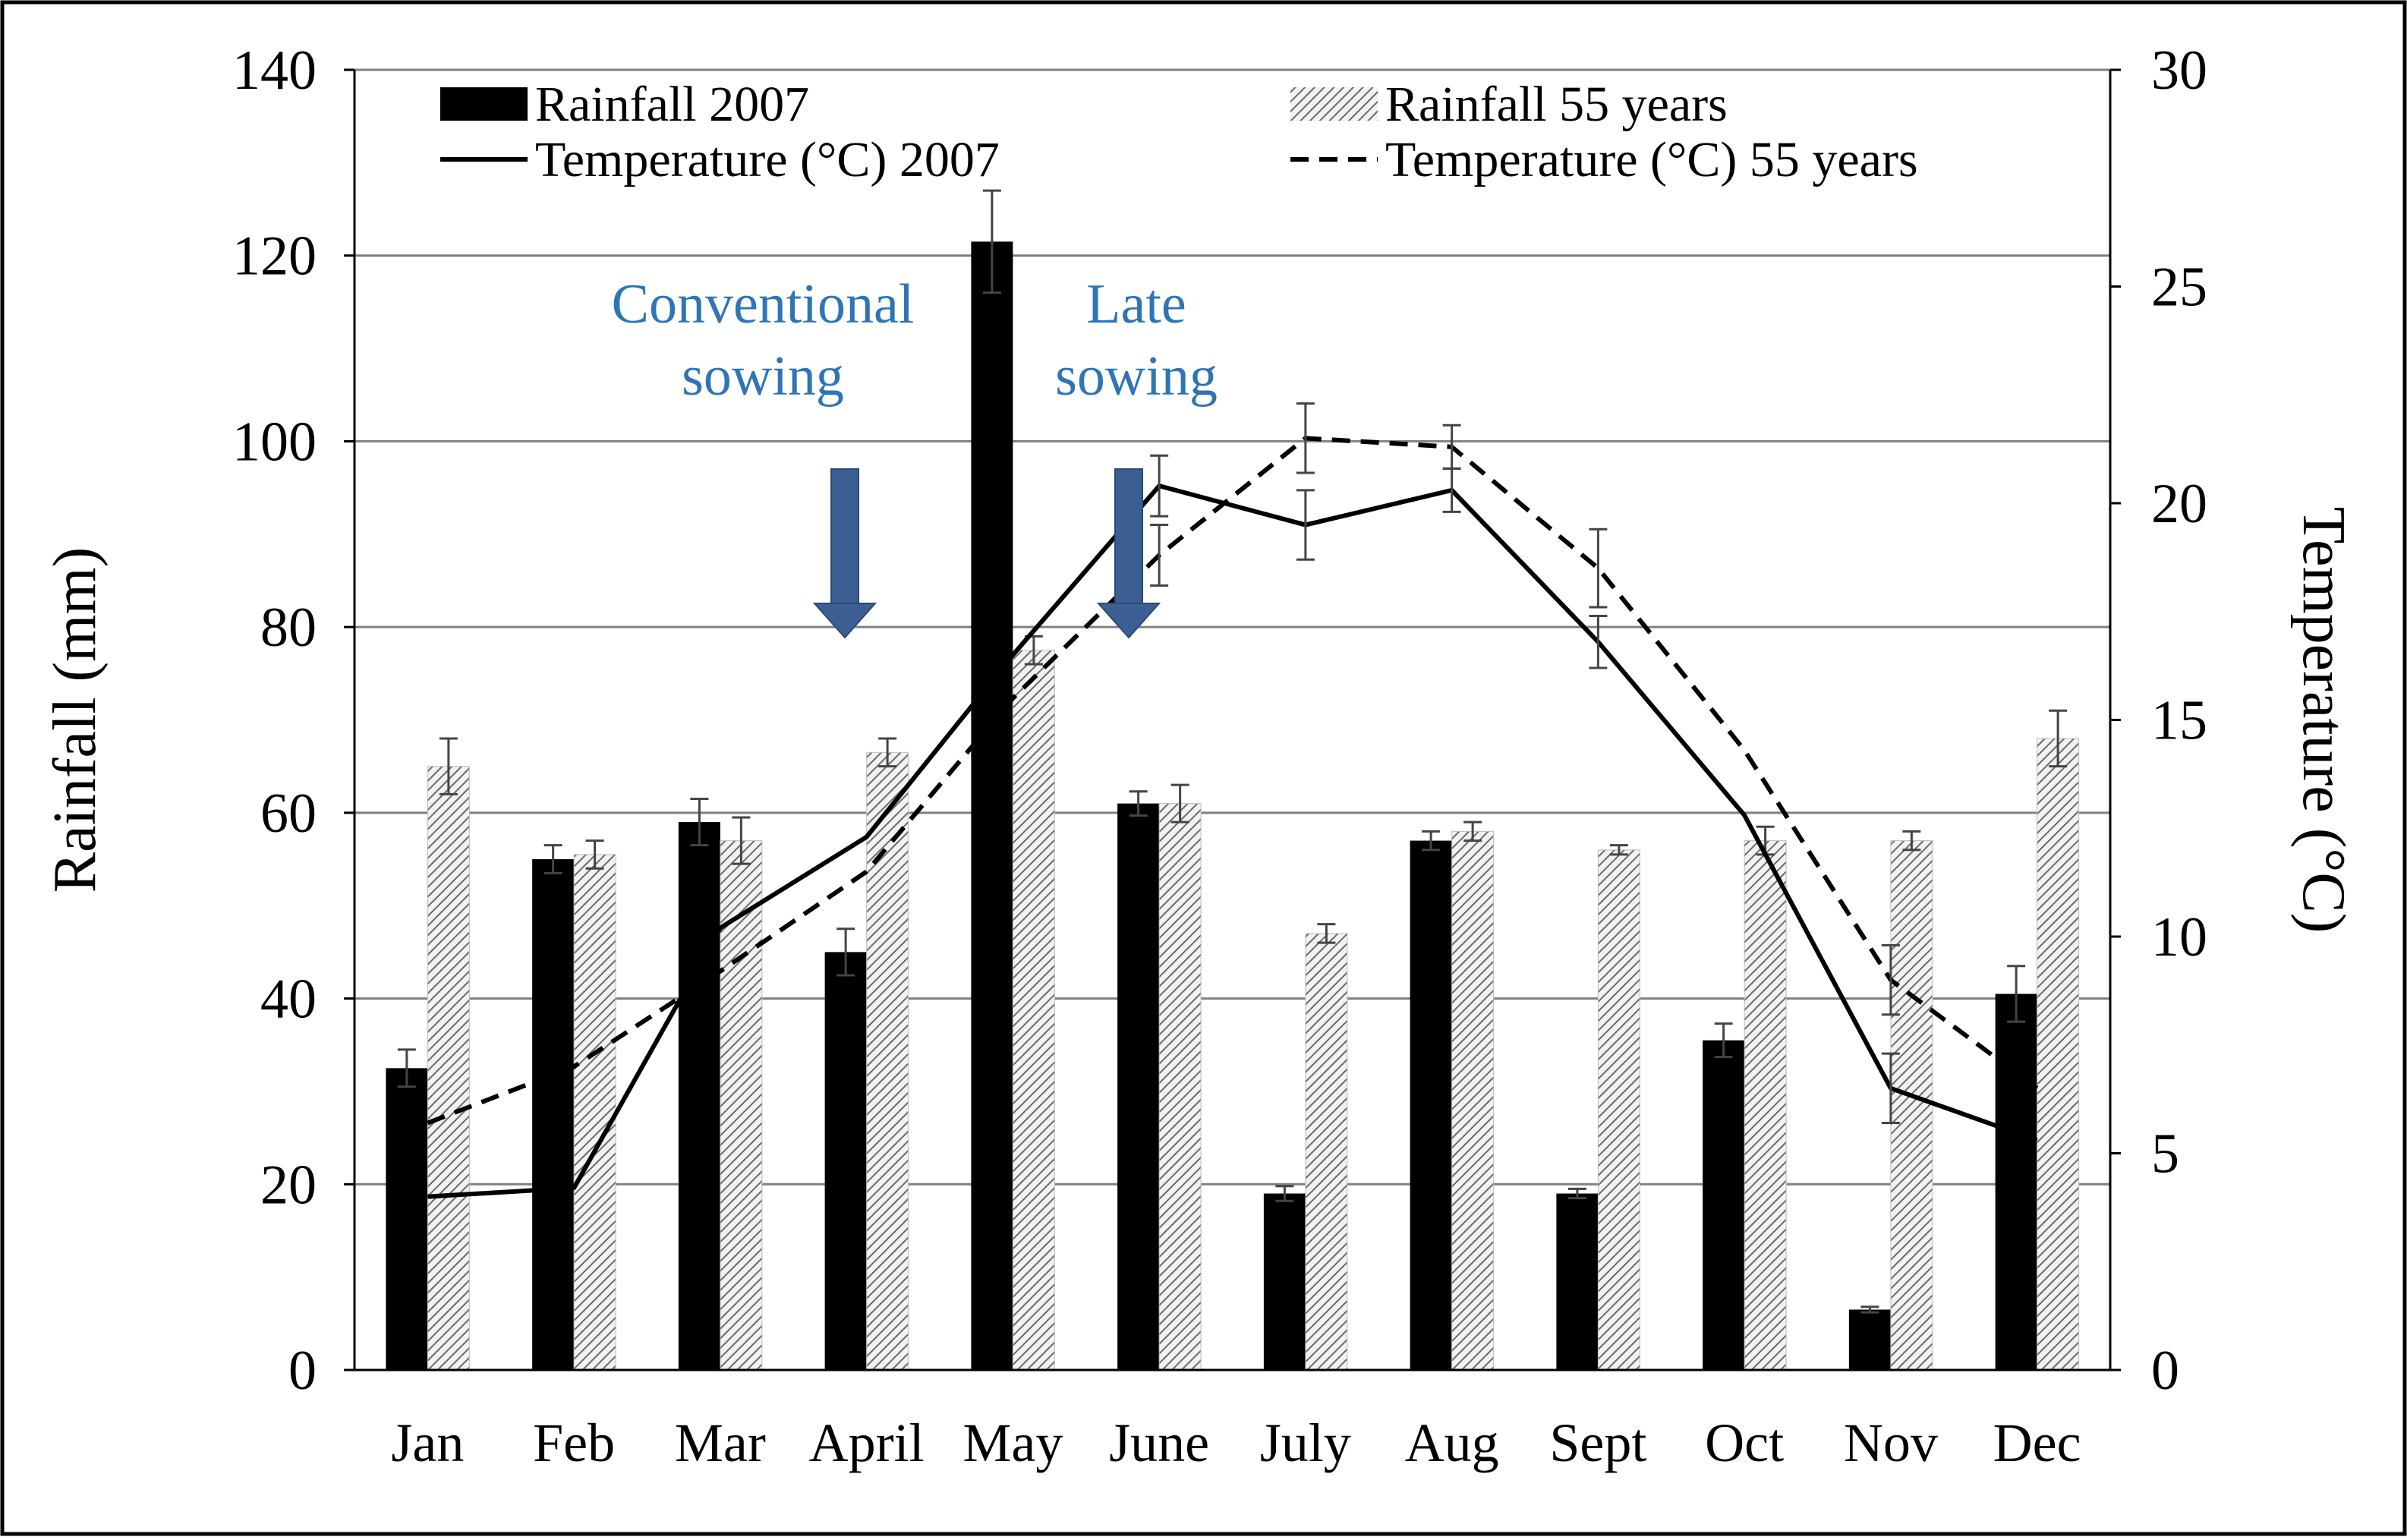 The width and height of the screenshot is (2407, 1540). I want to click on y-axis-title-right: Temperature (°C), so click(2324, 720).